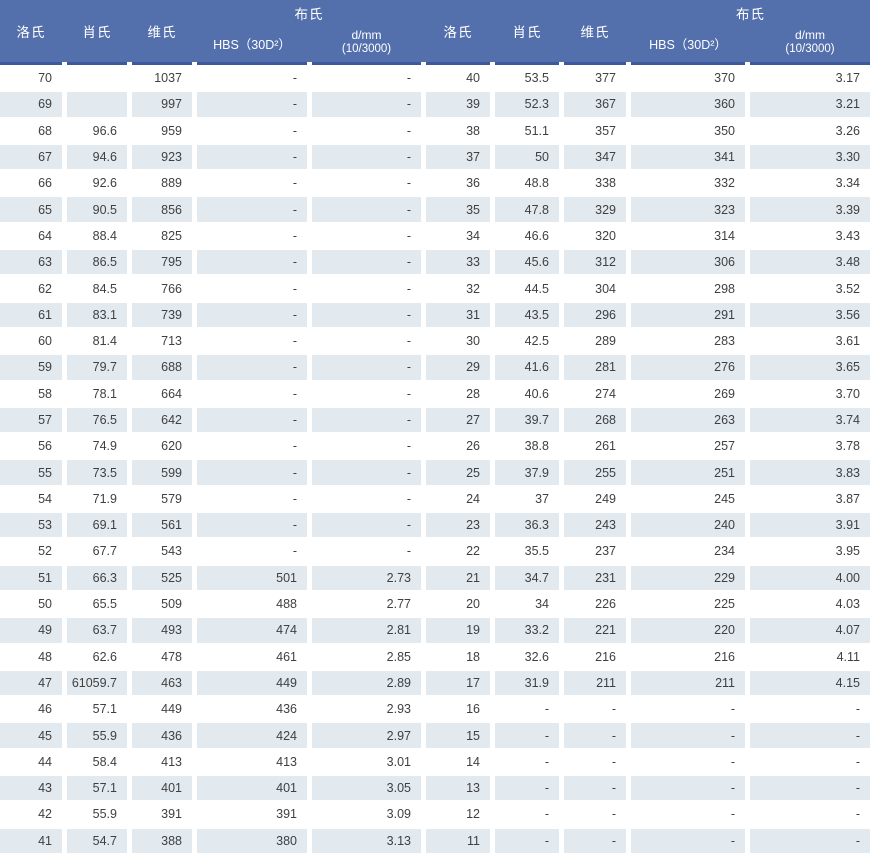 The width and height of the screenshot is (870, 856). I want to click on cell-shore-right: 37.9, so click(527, 472).